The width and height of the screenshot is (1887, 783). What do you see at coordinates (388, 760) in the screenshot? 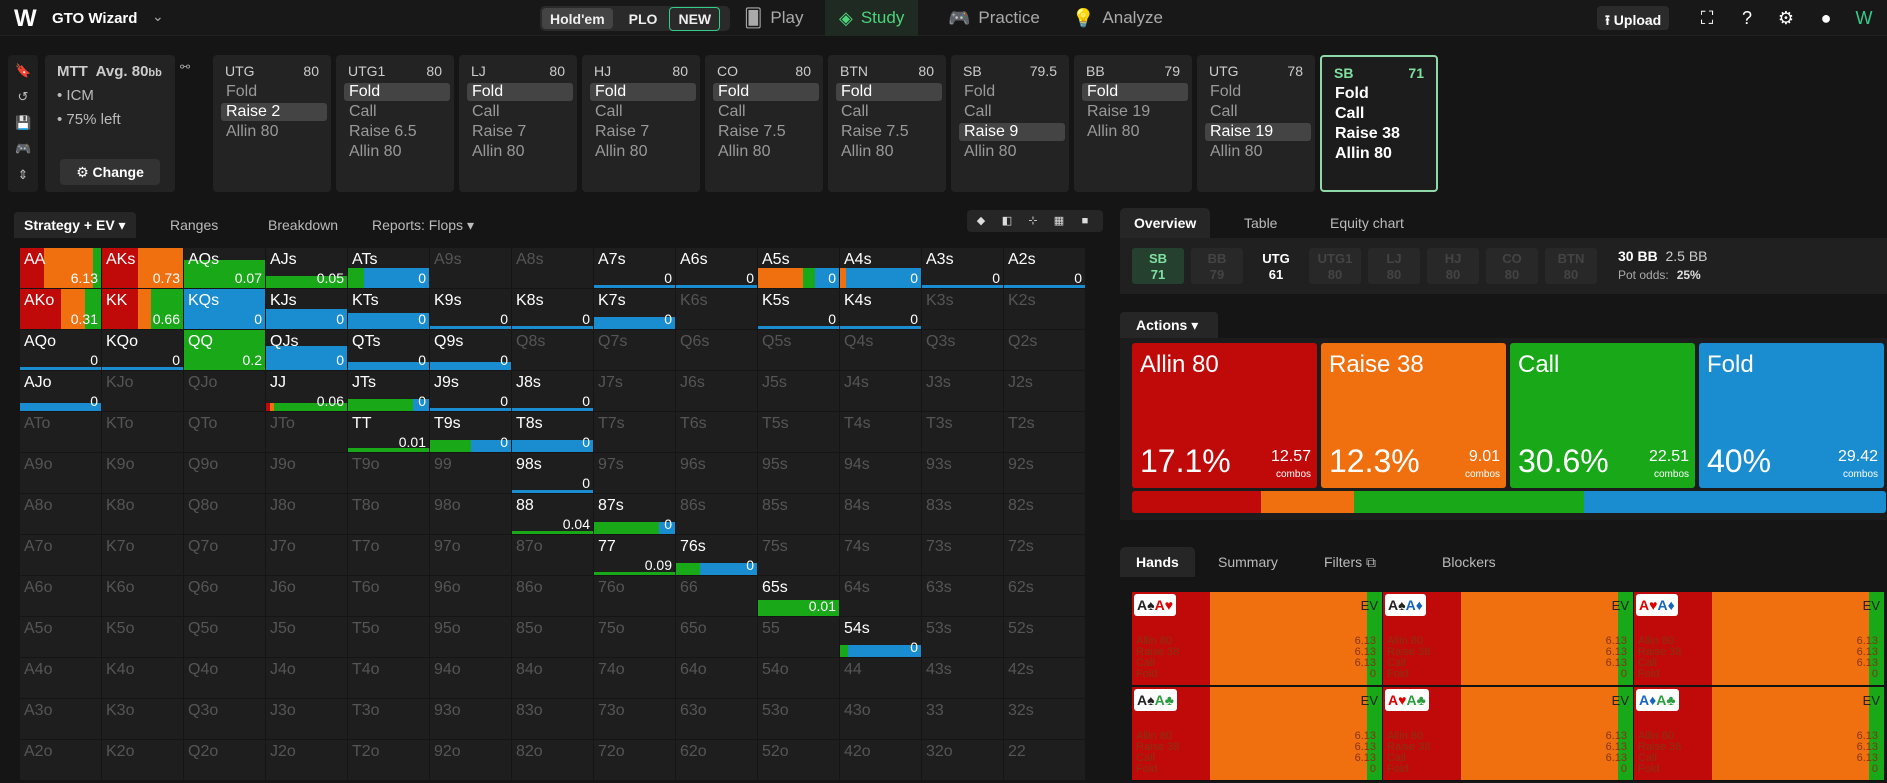
I see `hand-cell: T2o` at bounding box center [388, 760].